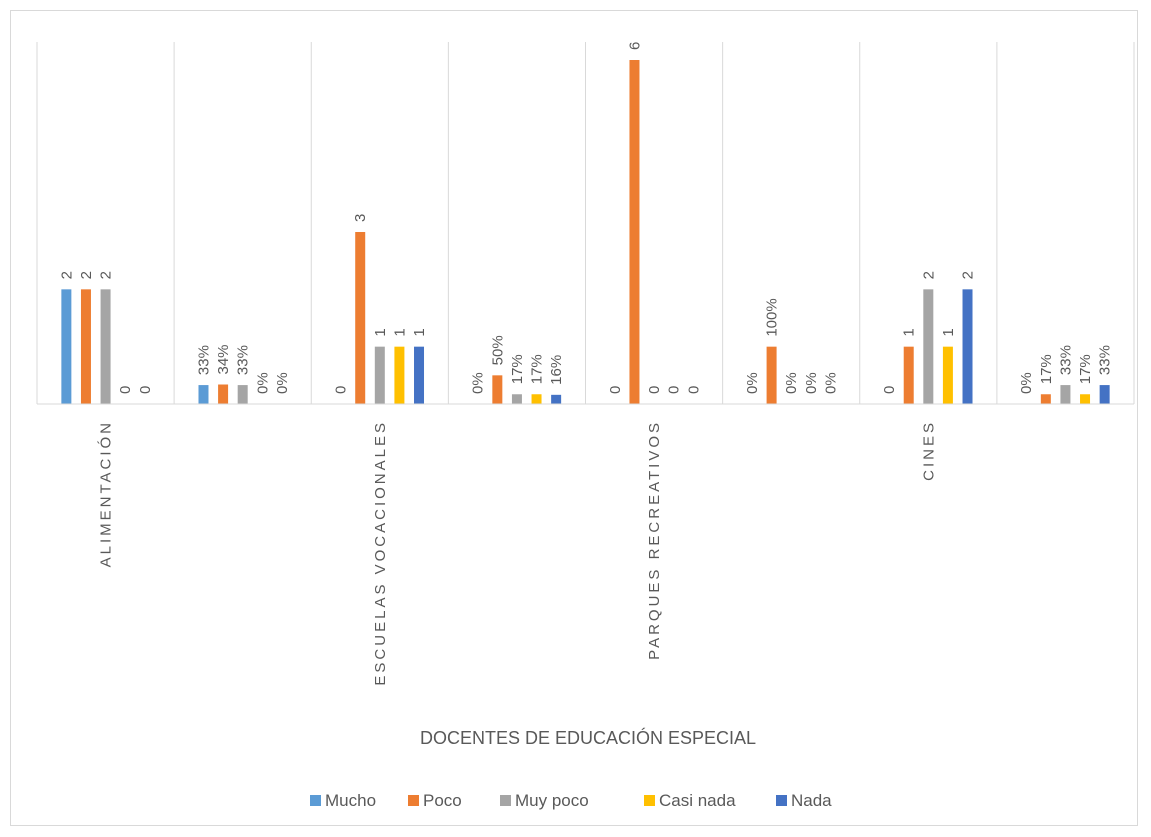  I want to click on legend-label: Mucho, so click(350, 800).